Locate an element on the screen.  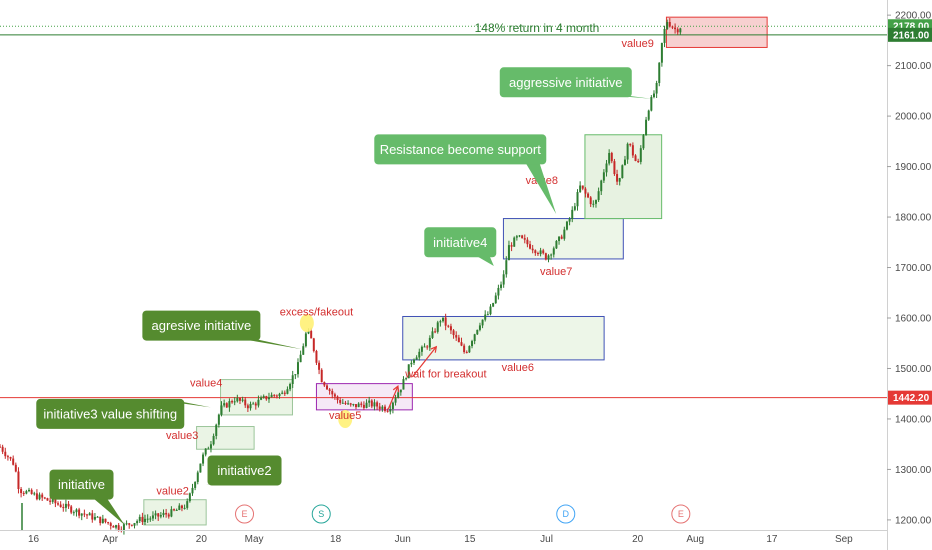
event-marker-letter: E is located at coordinates (681, 514).